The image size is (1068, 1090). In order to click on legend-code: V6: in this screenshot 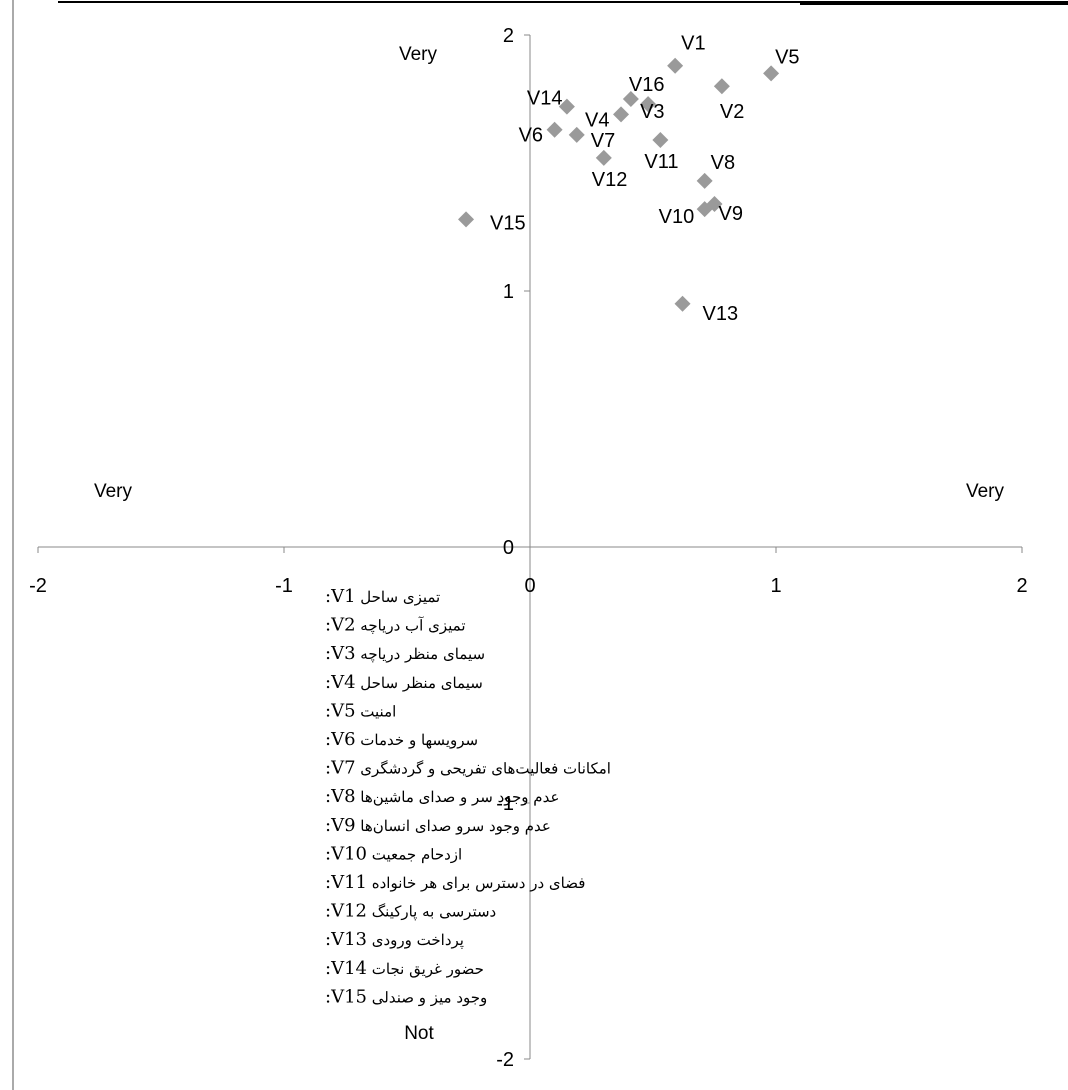, I will do `click(340, 739)`.